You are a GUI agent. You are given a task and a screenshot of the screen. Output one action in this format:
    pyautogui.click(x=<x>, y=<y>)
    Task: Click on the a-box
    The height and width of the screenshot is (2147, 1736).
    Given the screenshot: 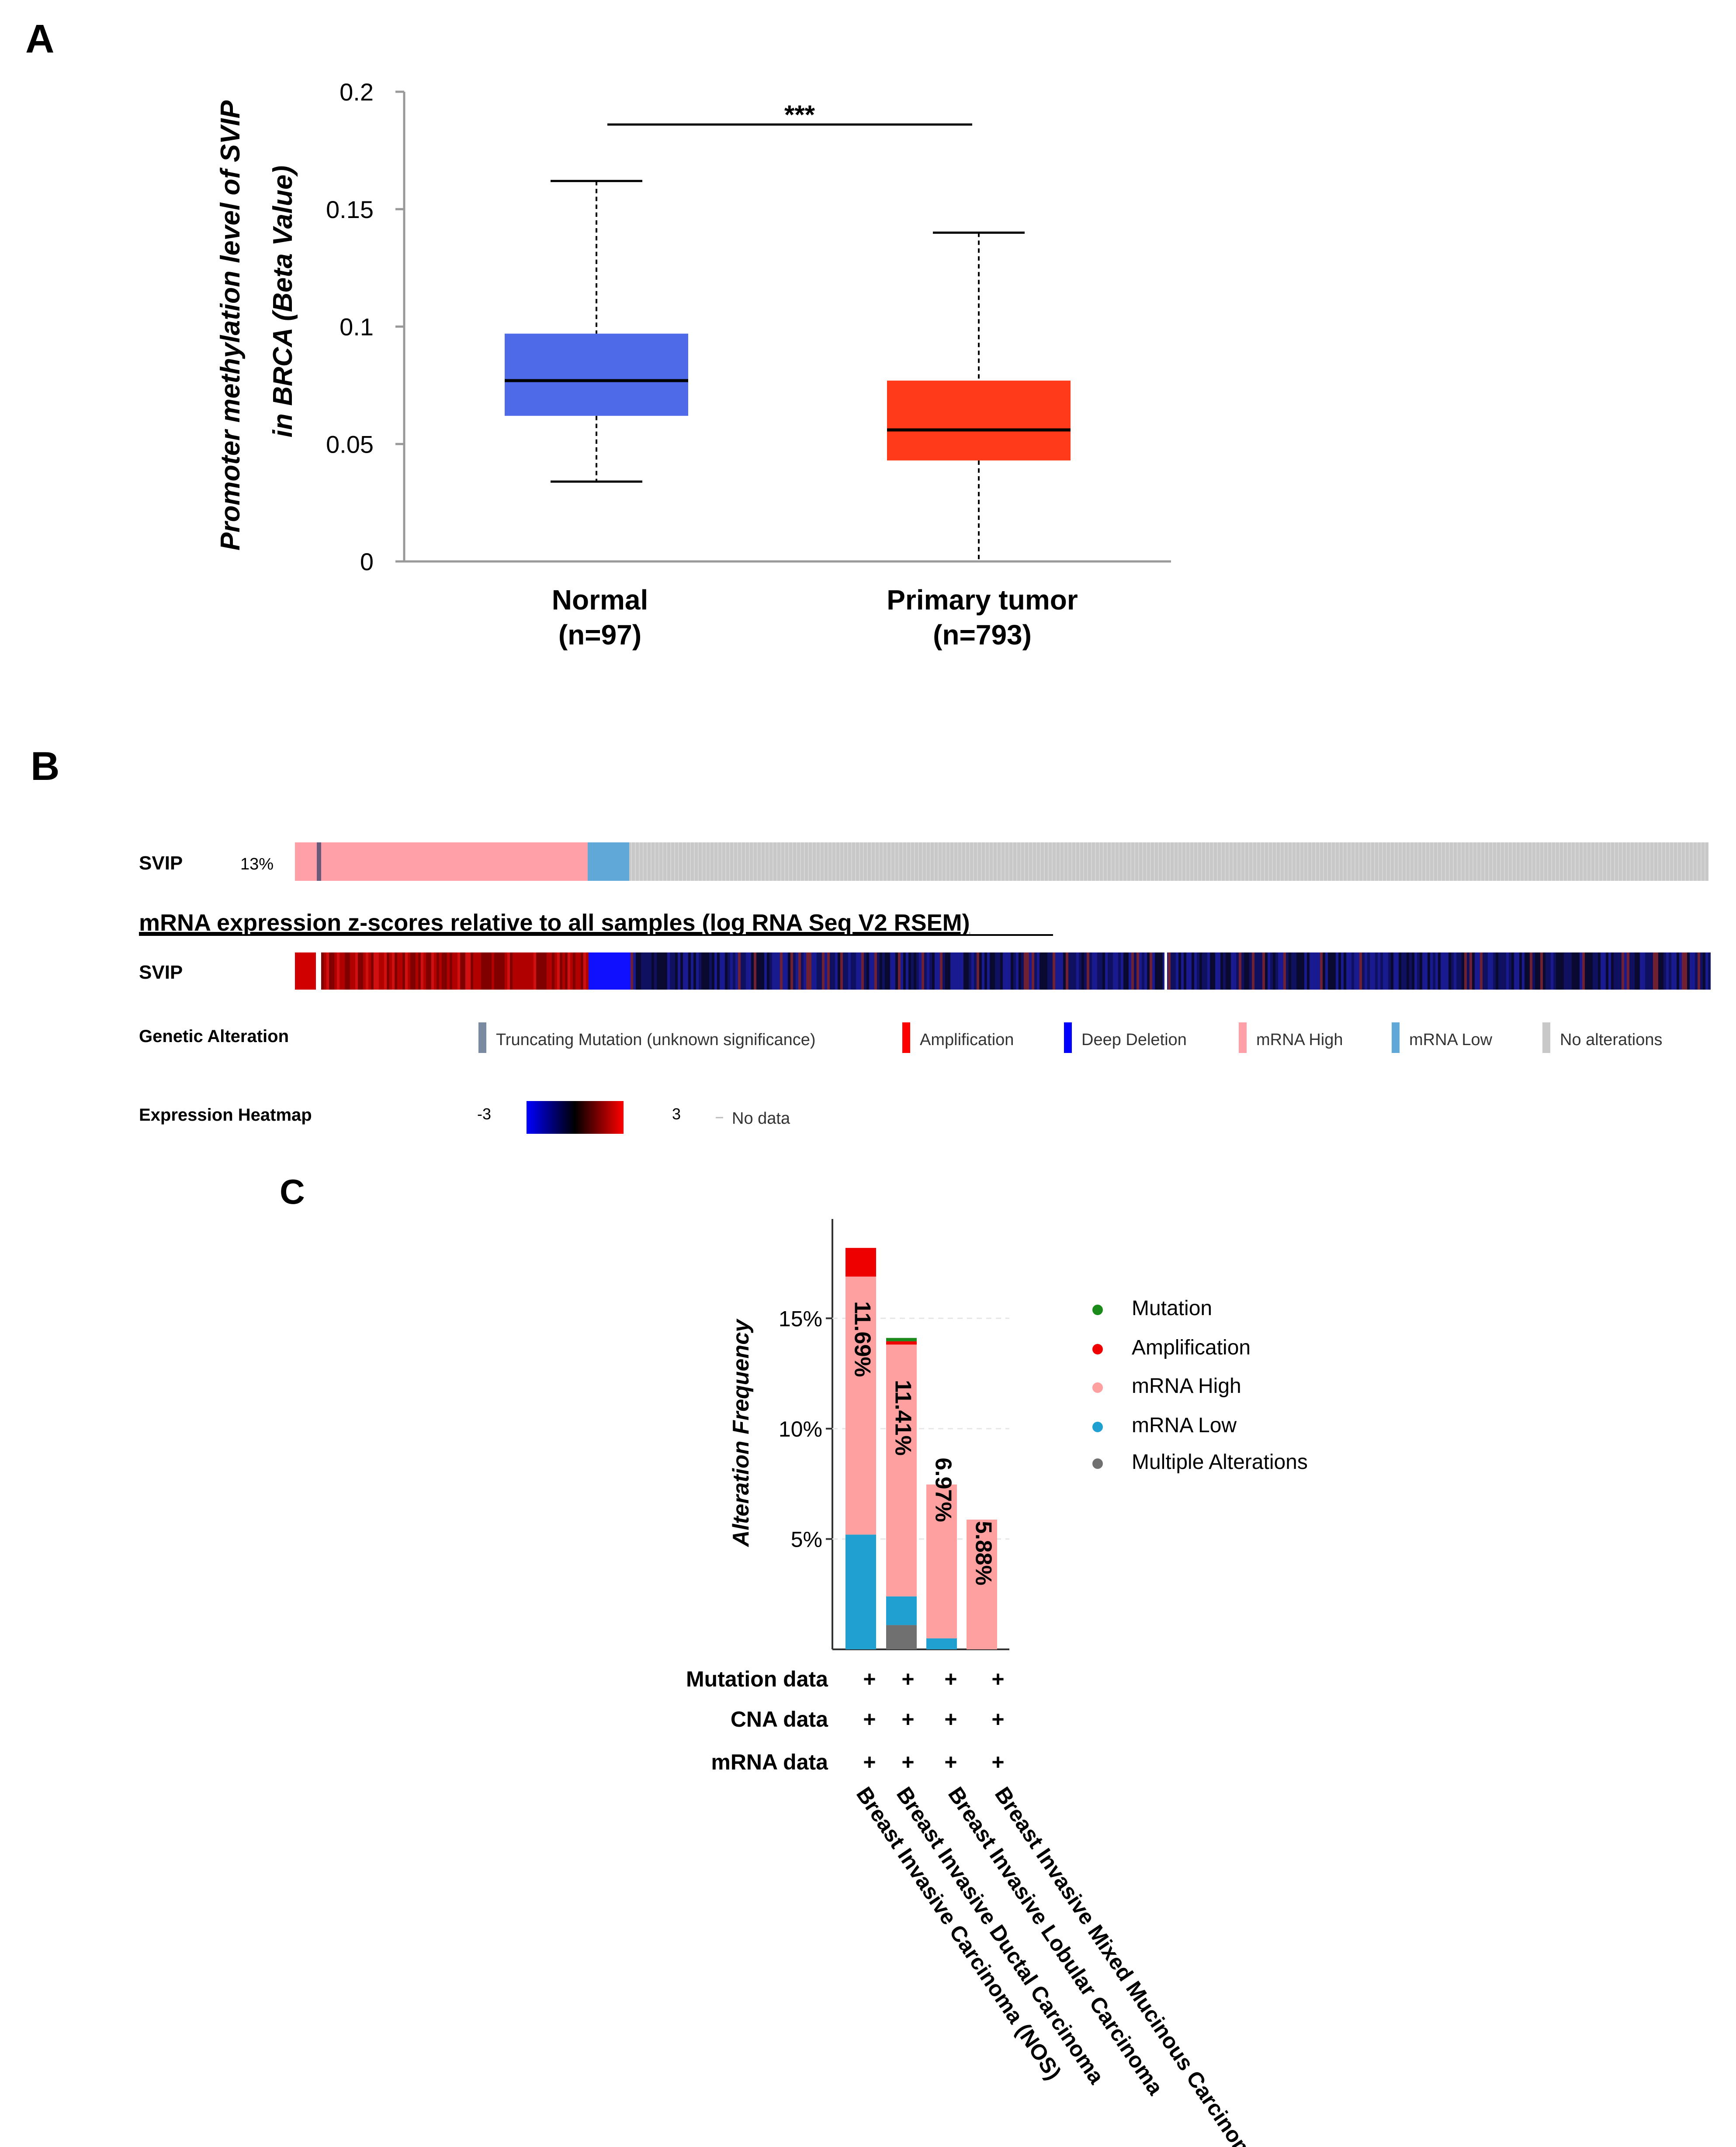 What is the action you would take?
    pyautogui.click(x=596, y=374)
    